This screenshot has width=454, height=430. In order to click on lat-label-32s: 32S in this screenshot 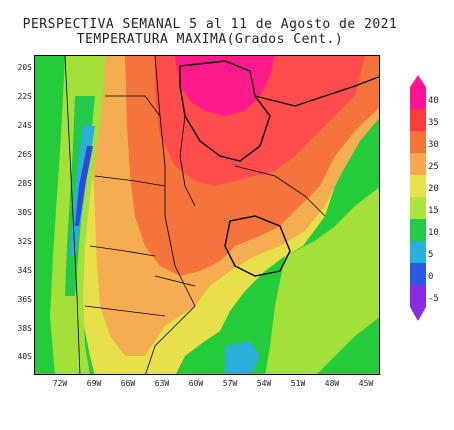, I will do `click(24, 241)`.